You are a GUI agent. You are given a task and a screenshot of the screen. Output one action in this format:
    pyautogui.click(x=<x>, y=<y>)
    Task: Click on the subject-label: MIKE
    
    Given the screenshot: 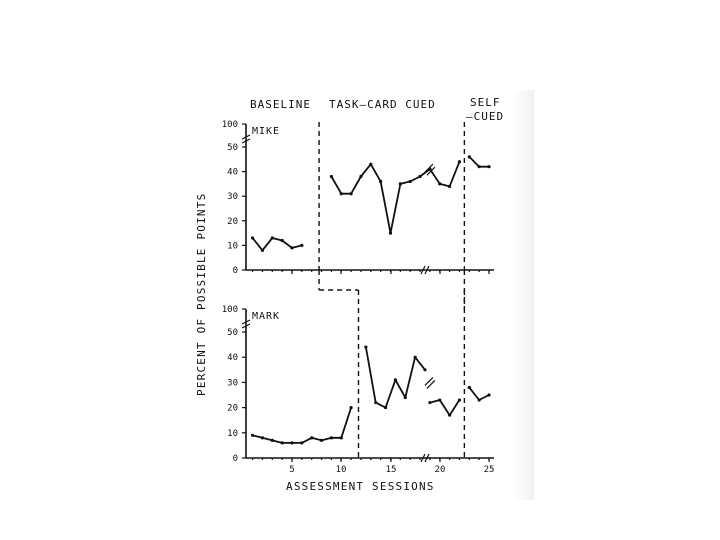 What is the action you would take?
    pyautogui.click(x=266, y=131)
    